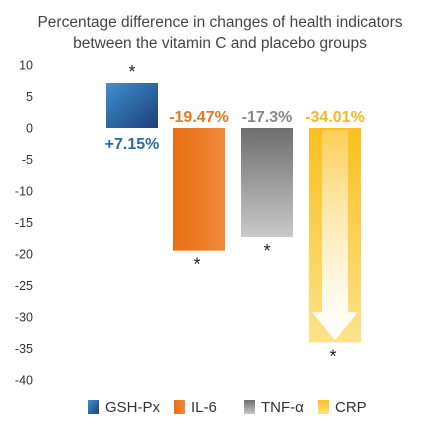 This screenshot has width=440, height=432. Describe the element at coordinates (335, 117) in the screenshot. I see `data-label: -34.01%` at that location.